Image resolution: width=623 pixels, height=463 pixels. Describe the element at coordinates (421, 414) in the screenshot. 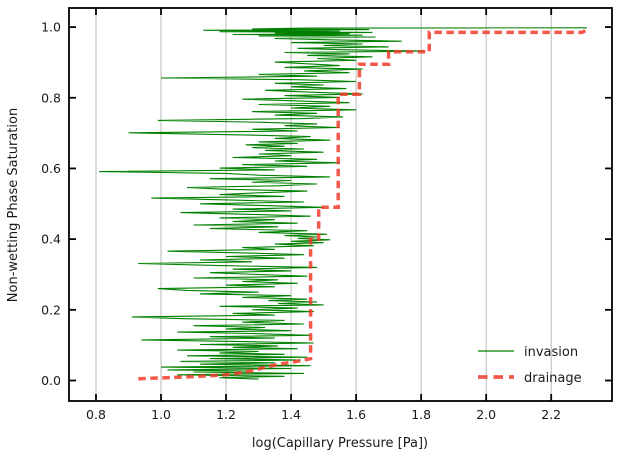

I see `x-tick-label-1.8: 1.8` at that location.